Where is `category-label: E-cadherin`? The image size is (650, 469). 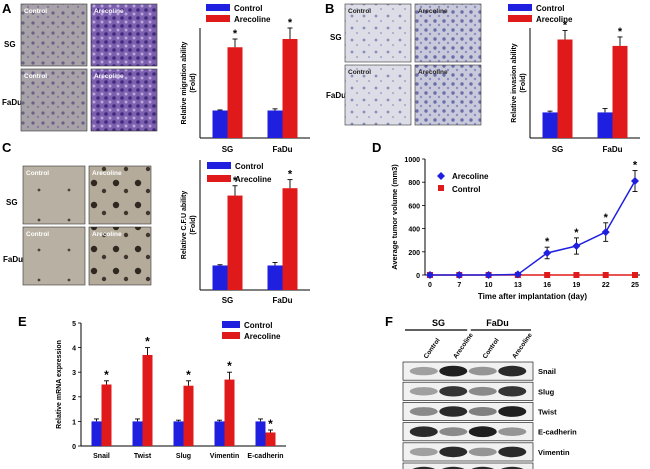 category-label: E-cadherin is located at coordinates (265, 456).